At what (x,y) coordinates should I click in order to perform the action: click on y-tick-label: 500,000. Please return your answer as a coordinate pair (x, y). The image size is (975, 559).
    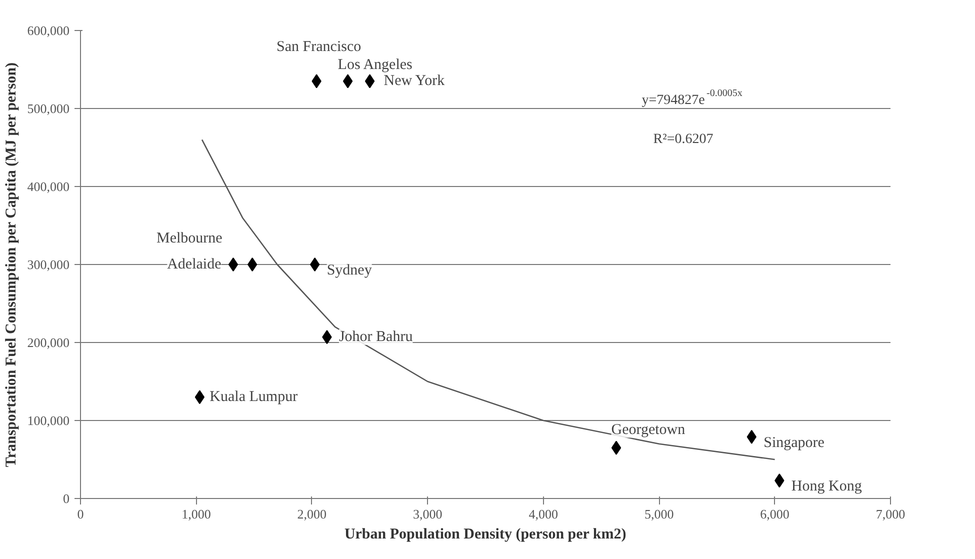
    Looking at the image, I should click on (48, 108).